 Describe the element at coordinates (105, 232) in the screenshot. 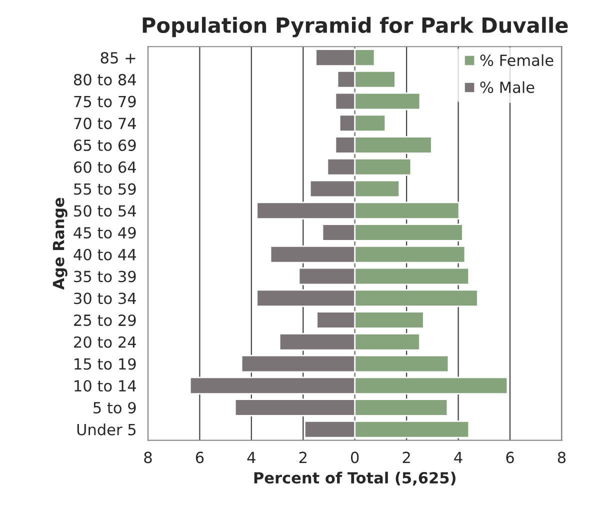

I see `y-tick-label: 45 to 49` at that location.